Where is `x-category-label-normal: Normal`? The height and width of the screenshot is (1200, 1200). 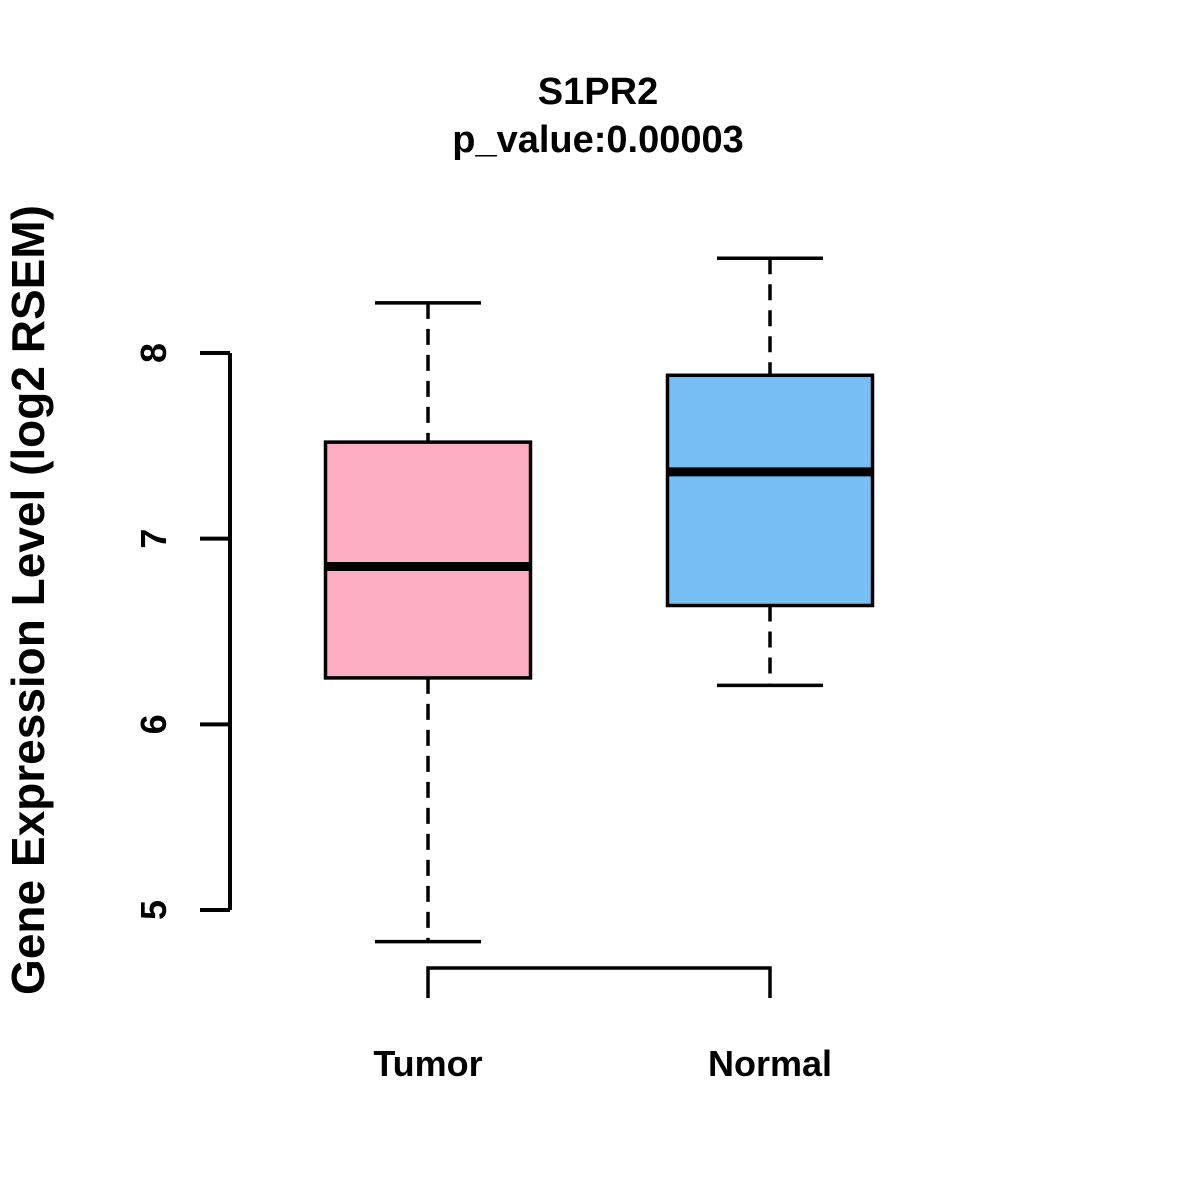 x-category-label-normal: Normal is located at coordinates (770, 1063).